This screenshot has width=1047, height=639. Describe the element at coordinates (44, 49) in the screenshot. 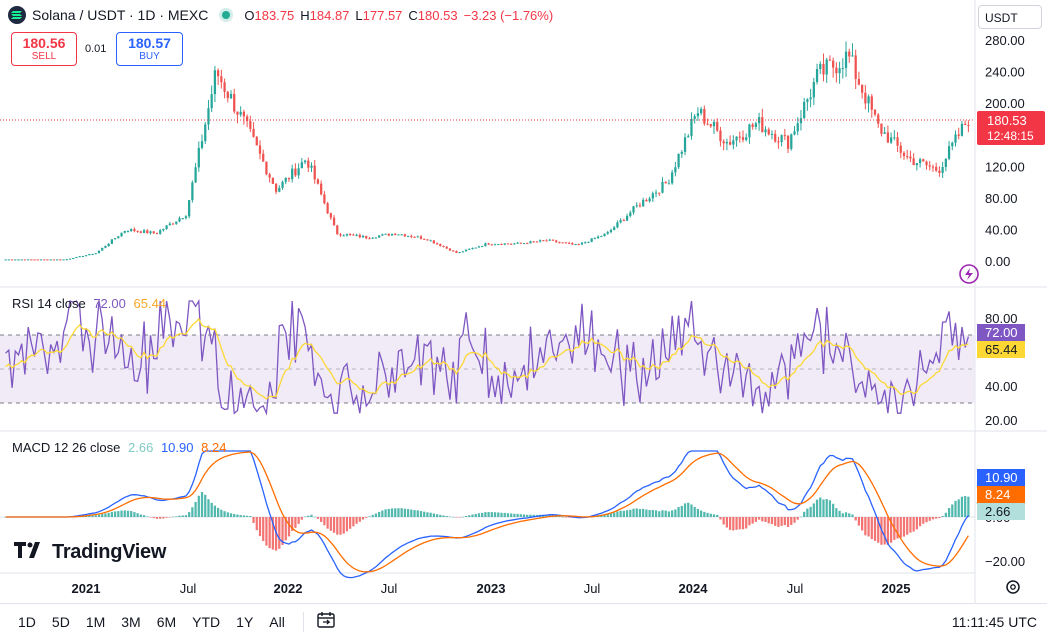

I see `sell-button: 180.56 SELL` at that location.